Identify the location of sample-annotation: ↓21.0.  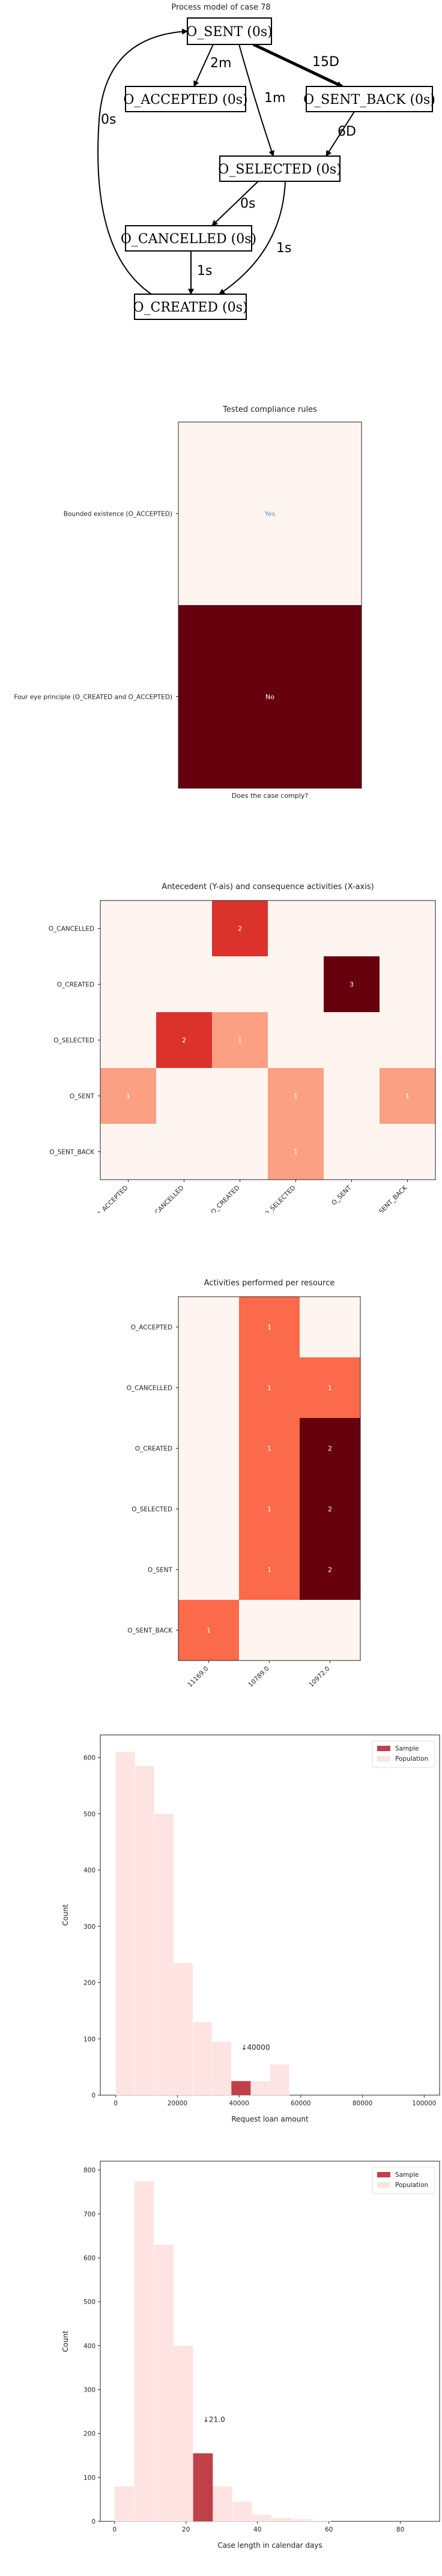
(214, 2420).